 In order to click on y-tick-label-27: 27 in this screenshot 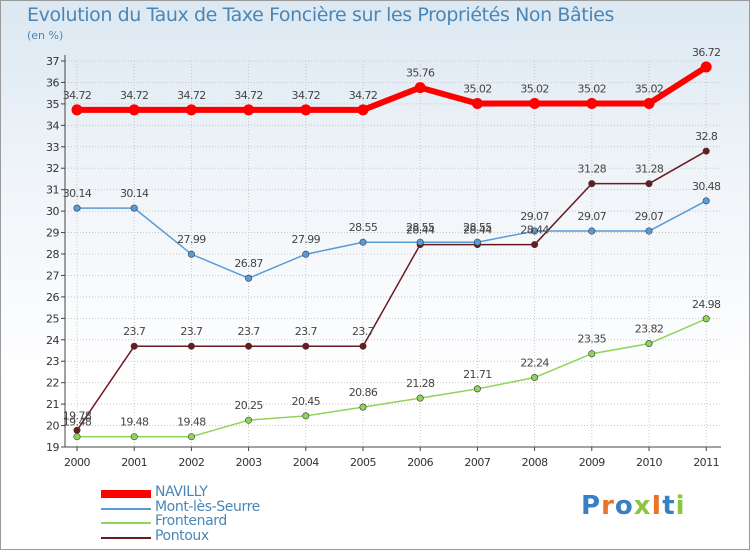, I will do `click(52, 275)`.